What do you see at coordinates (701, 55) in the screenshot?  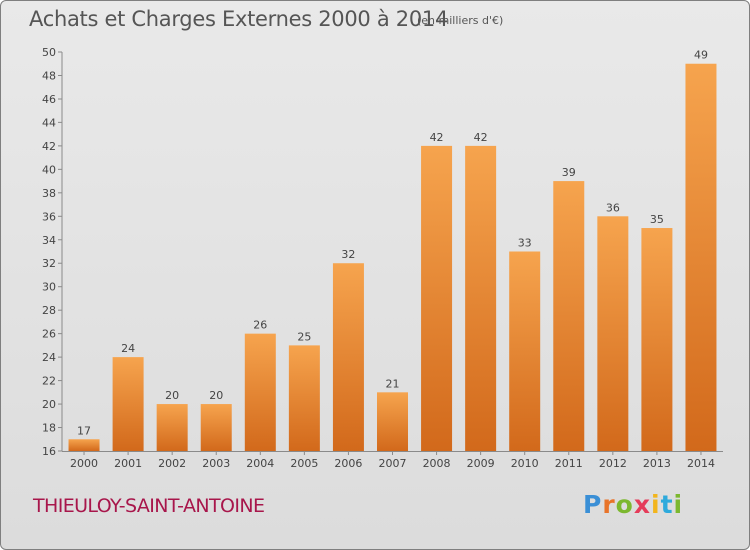 I see `data-label-2014: 49` at bounding box center [701, 55].